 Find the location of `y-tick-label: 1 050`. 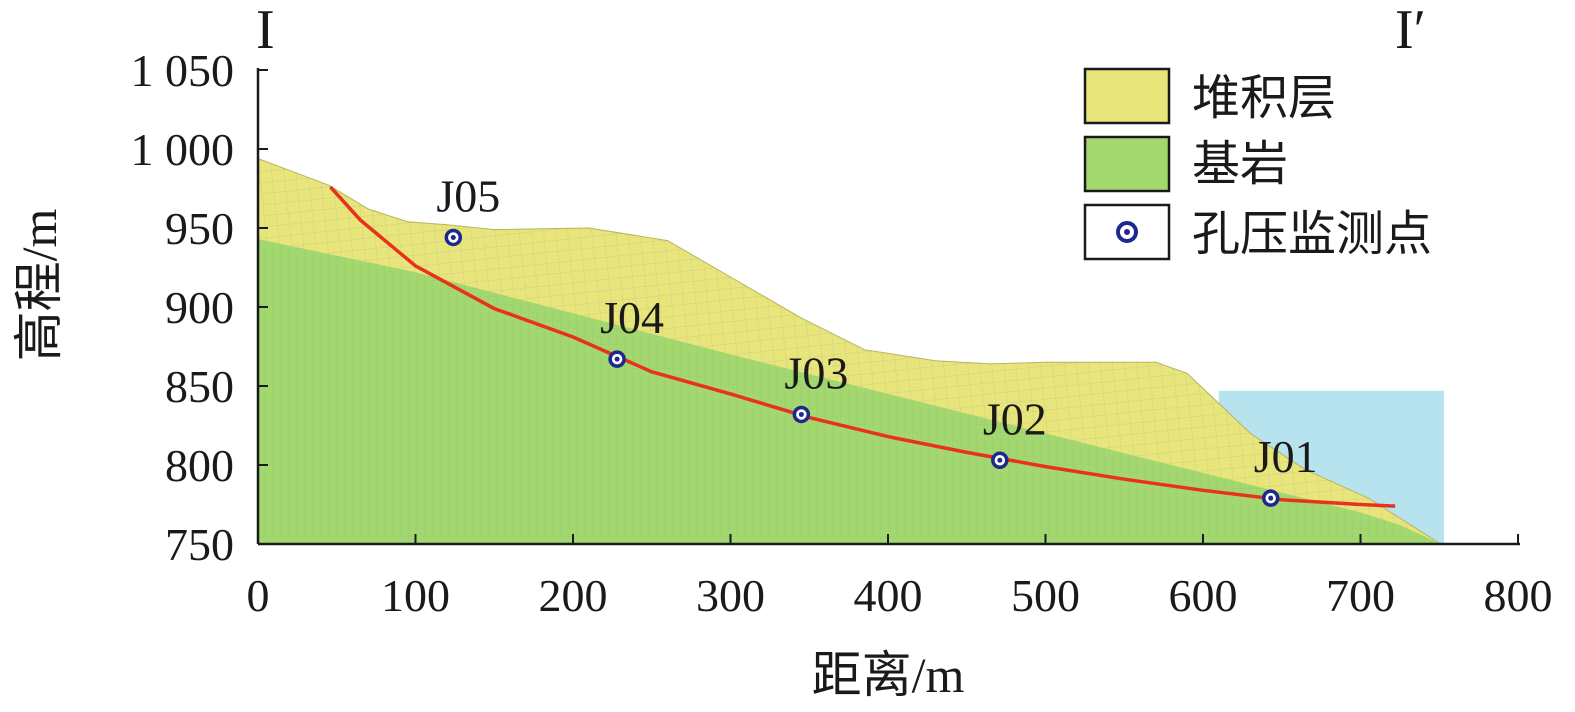

y-tick-label: 1 050 is located at coordinates (183, 70).